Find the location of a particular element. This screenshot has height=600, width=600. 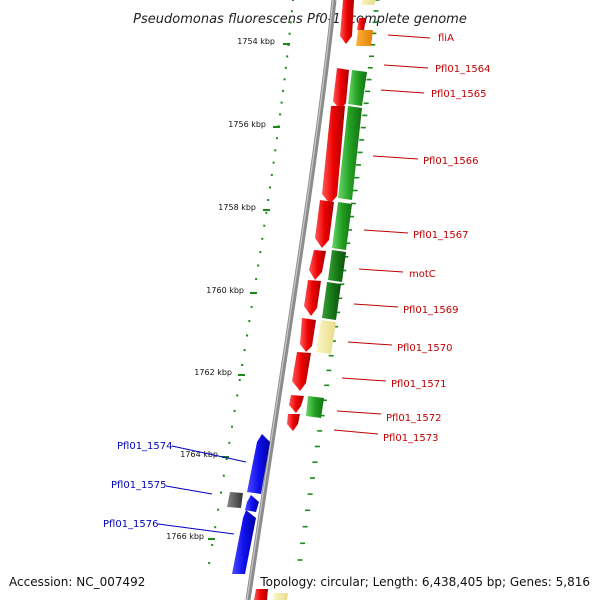

feature-orange is located at coordinates (364, 38).